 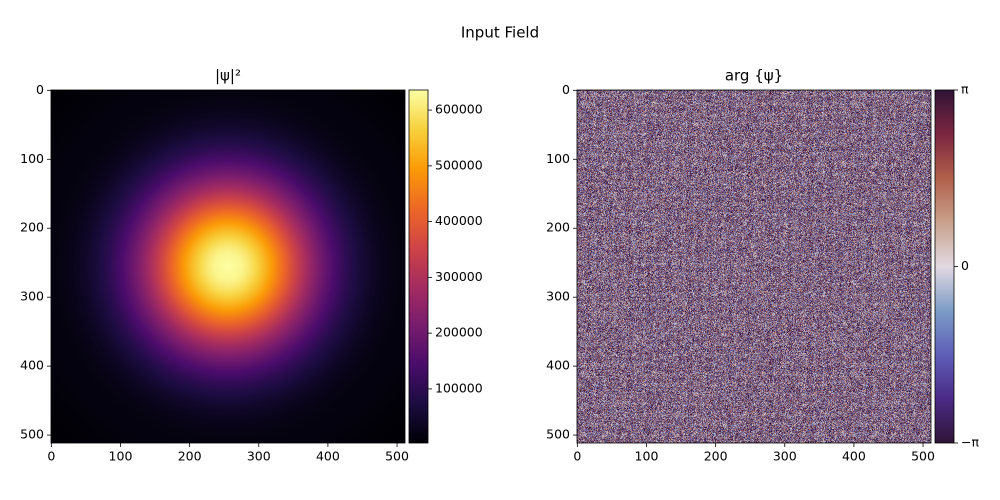 What do you see at coordinates (459, 109) in the screenshot?
I see `colorbar-tick-label: 600000` at bounding box center [459, 109].